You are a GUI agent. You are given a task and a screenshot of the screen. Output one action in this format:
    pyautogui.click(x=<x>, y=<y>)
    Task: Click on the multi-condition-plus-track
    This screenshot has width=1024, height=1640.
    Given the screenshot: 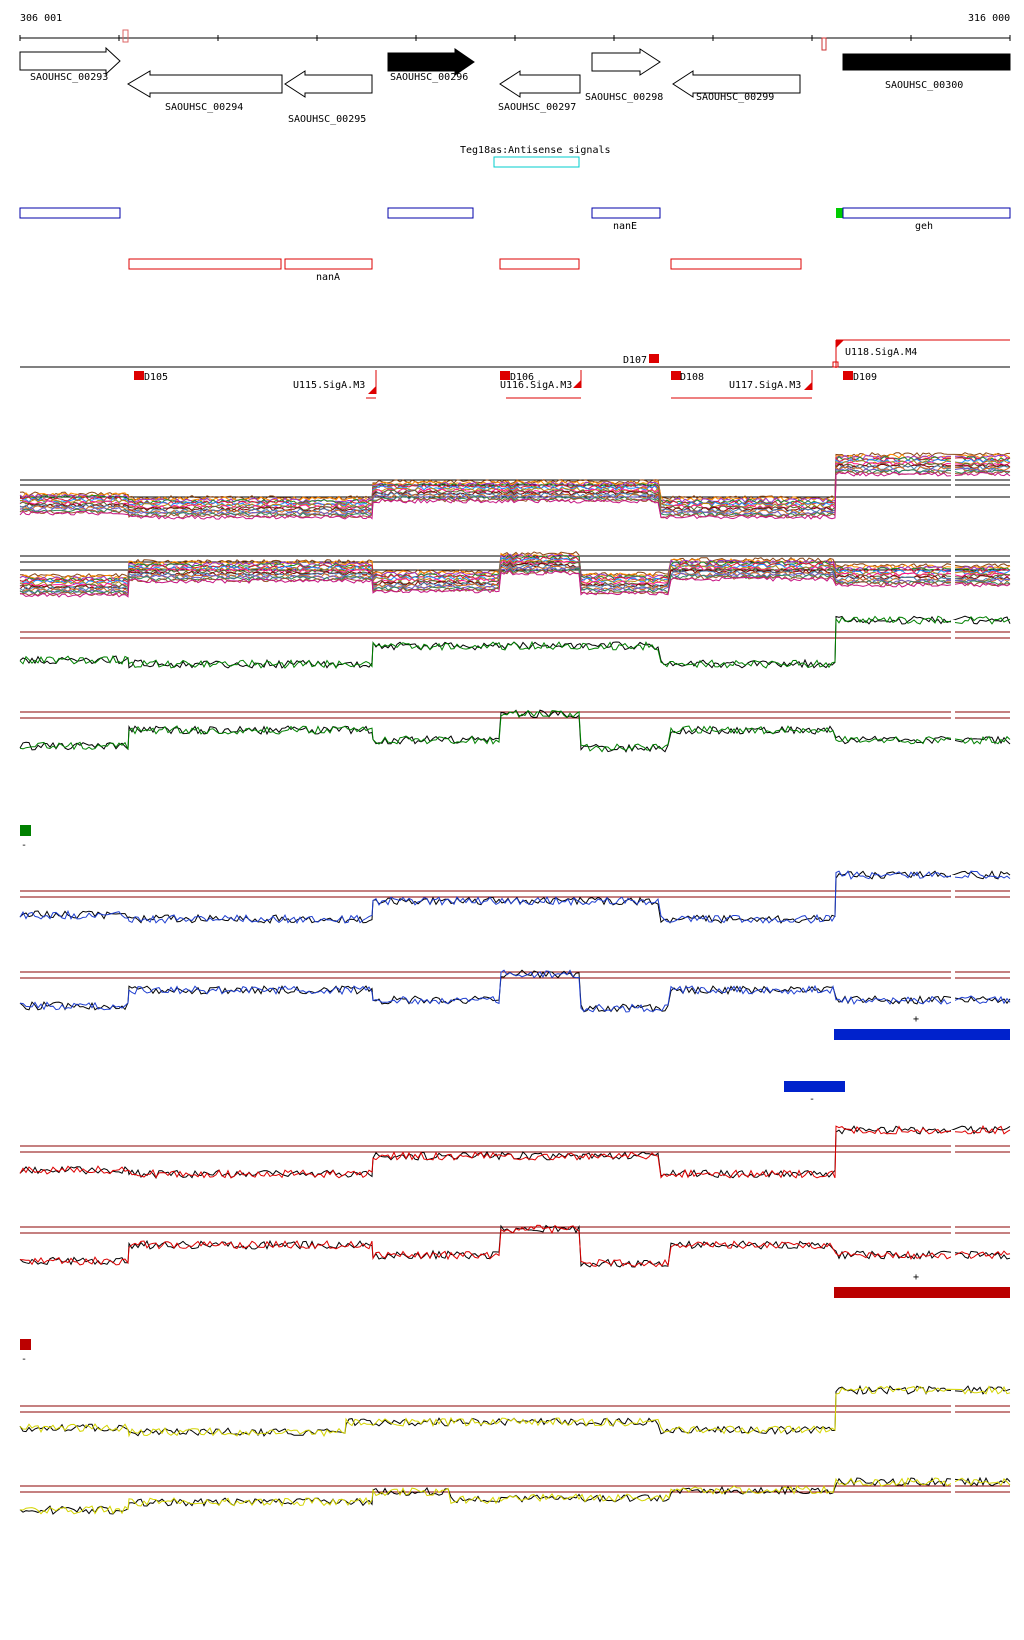 What is the action you would take?
    pyautogui.click(x=515, y=496)
    